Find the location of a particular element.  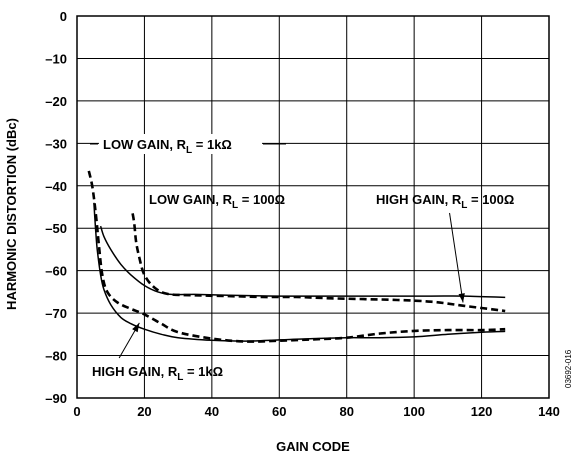

y-tick-label: –80 is located at coordinates (56, 356).